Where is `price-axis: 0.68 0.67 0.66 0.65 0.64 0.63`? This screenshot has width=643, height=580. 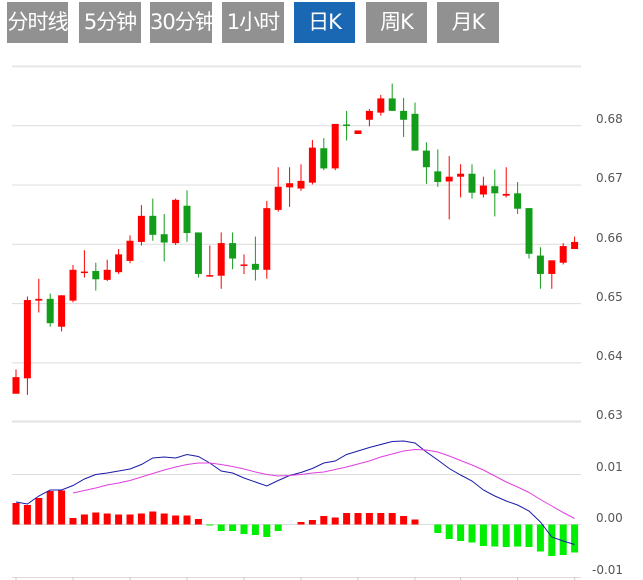
price-axis: 0.68 0.67 0.66 0.65 0.64 0.63 is located at coordinates (609, 267).